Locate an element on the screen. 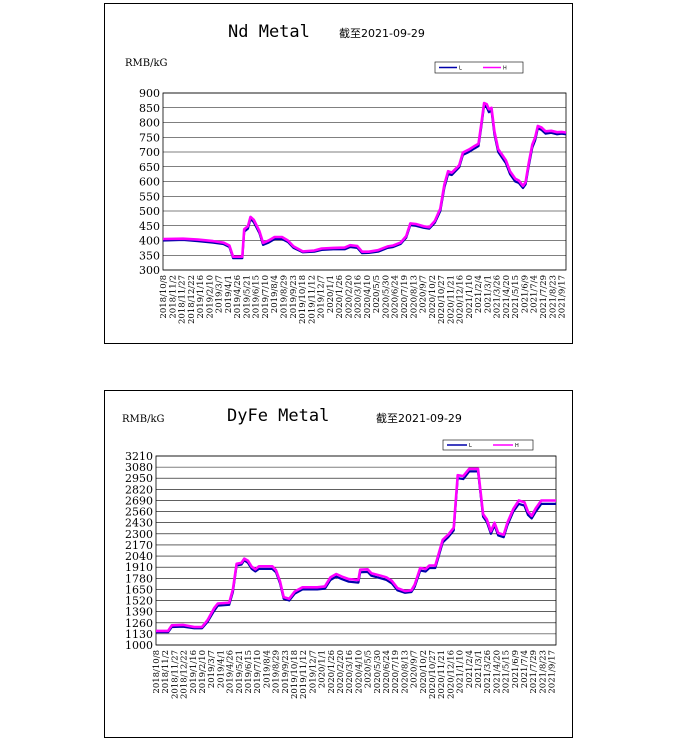 The height and width of the screenshot is (743, 685). x-tick-label: 2018/10/8 is located at coordinates (157, 672).